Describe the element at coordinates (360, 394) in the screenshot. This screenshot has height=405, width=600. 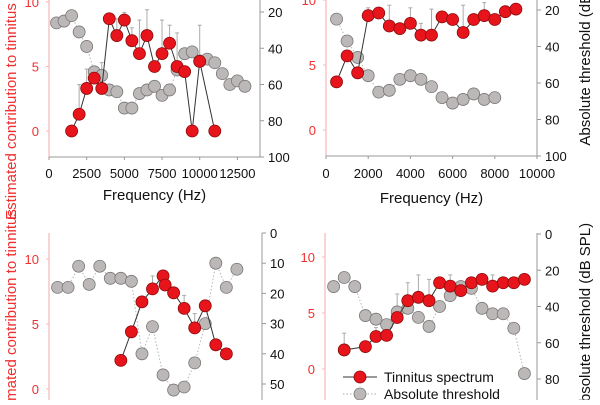
I see `legend-threshold-marker` at that location.